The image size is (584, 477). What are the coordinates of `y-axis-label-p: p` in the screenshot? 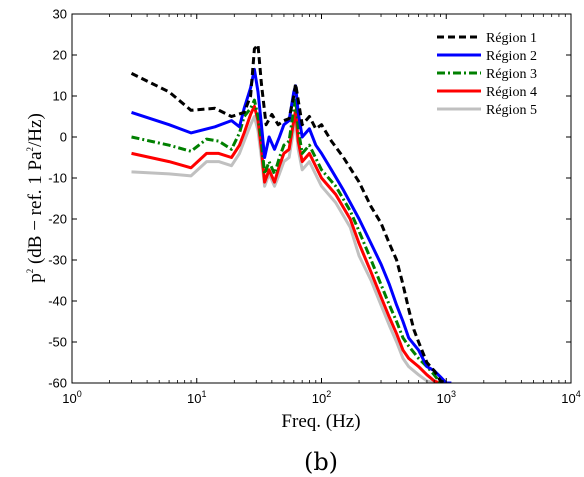 It's located at (35, 278).